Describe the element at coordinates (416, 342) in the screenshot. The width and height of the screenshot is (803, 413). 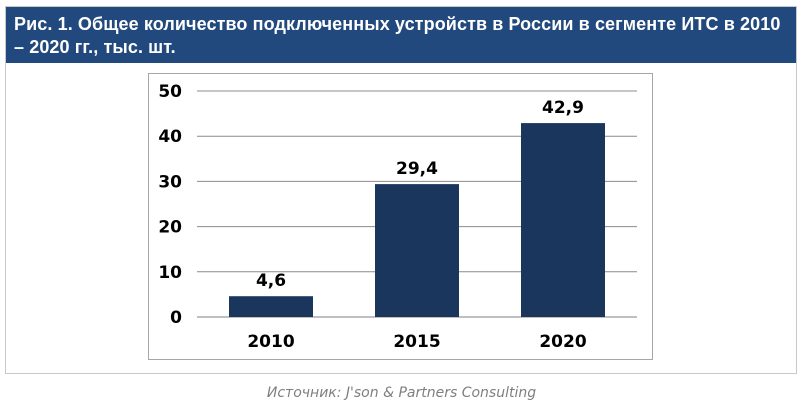
I see `x-tick-label: 2015` at that location.